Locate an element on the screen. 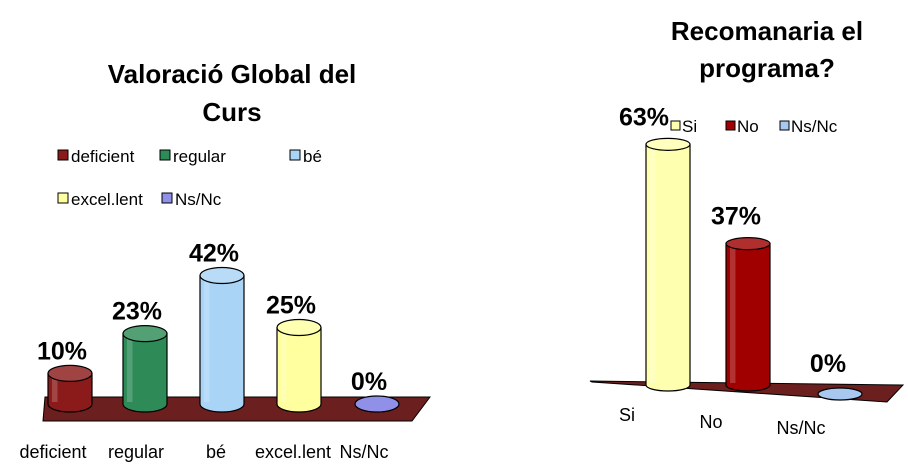 Image resolution: width=908 pixels, height=466 pixels. chart2-category-label: Ns/Nc is located at coordinates (801, 428).